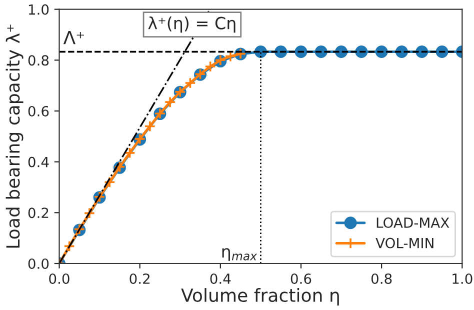 The width and height of the screenshot is (474, 310). Describe the element at coordinates (192, 24) in the screenshot. I see `annotation: λ⁺(η) = Cη` at that location.